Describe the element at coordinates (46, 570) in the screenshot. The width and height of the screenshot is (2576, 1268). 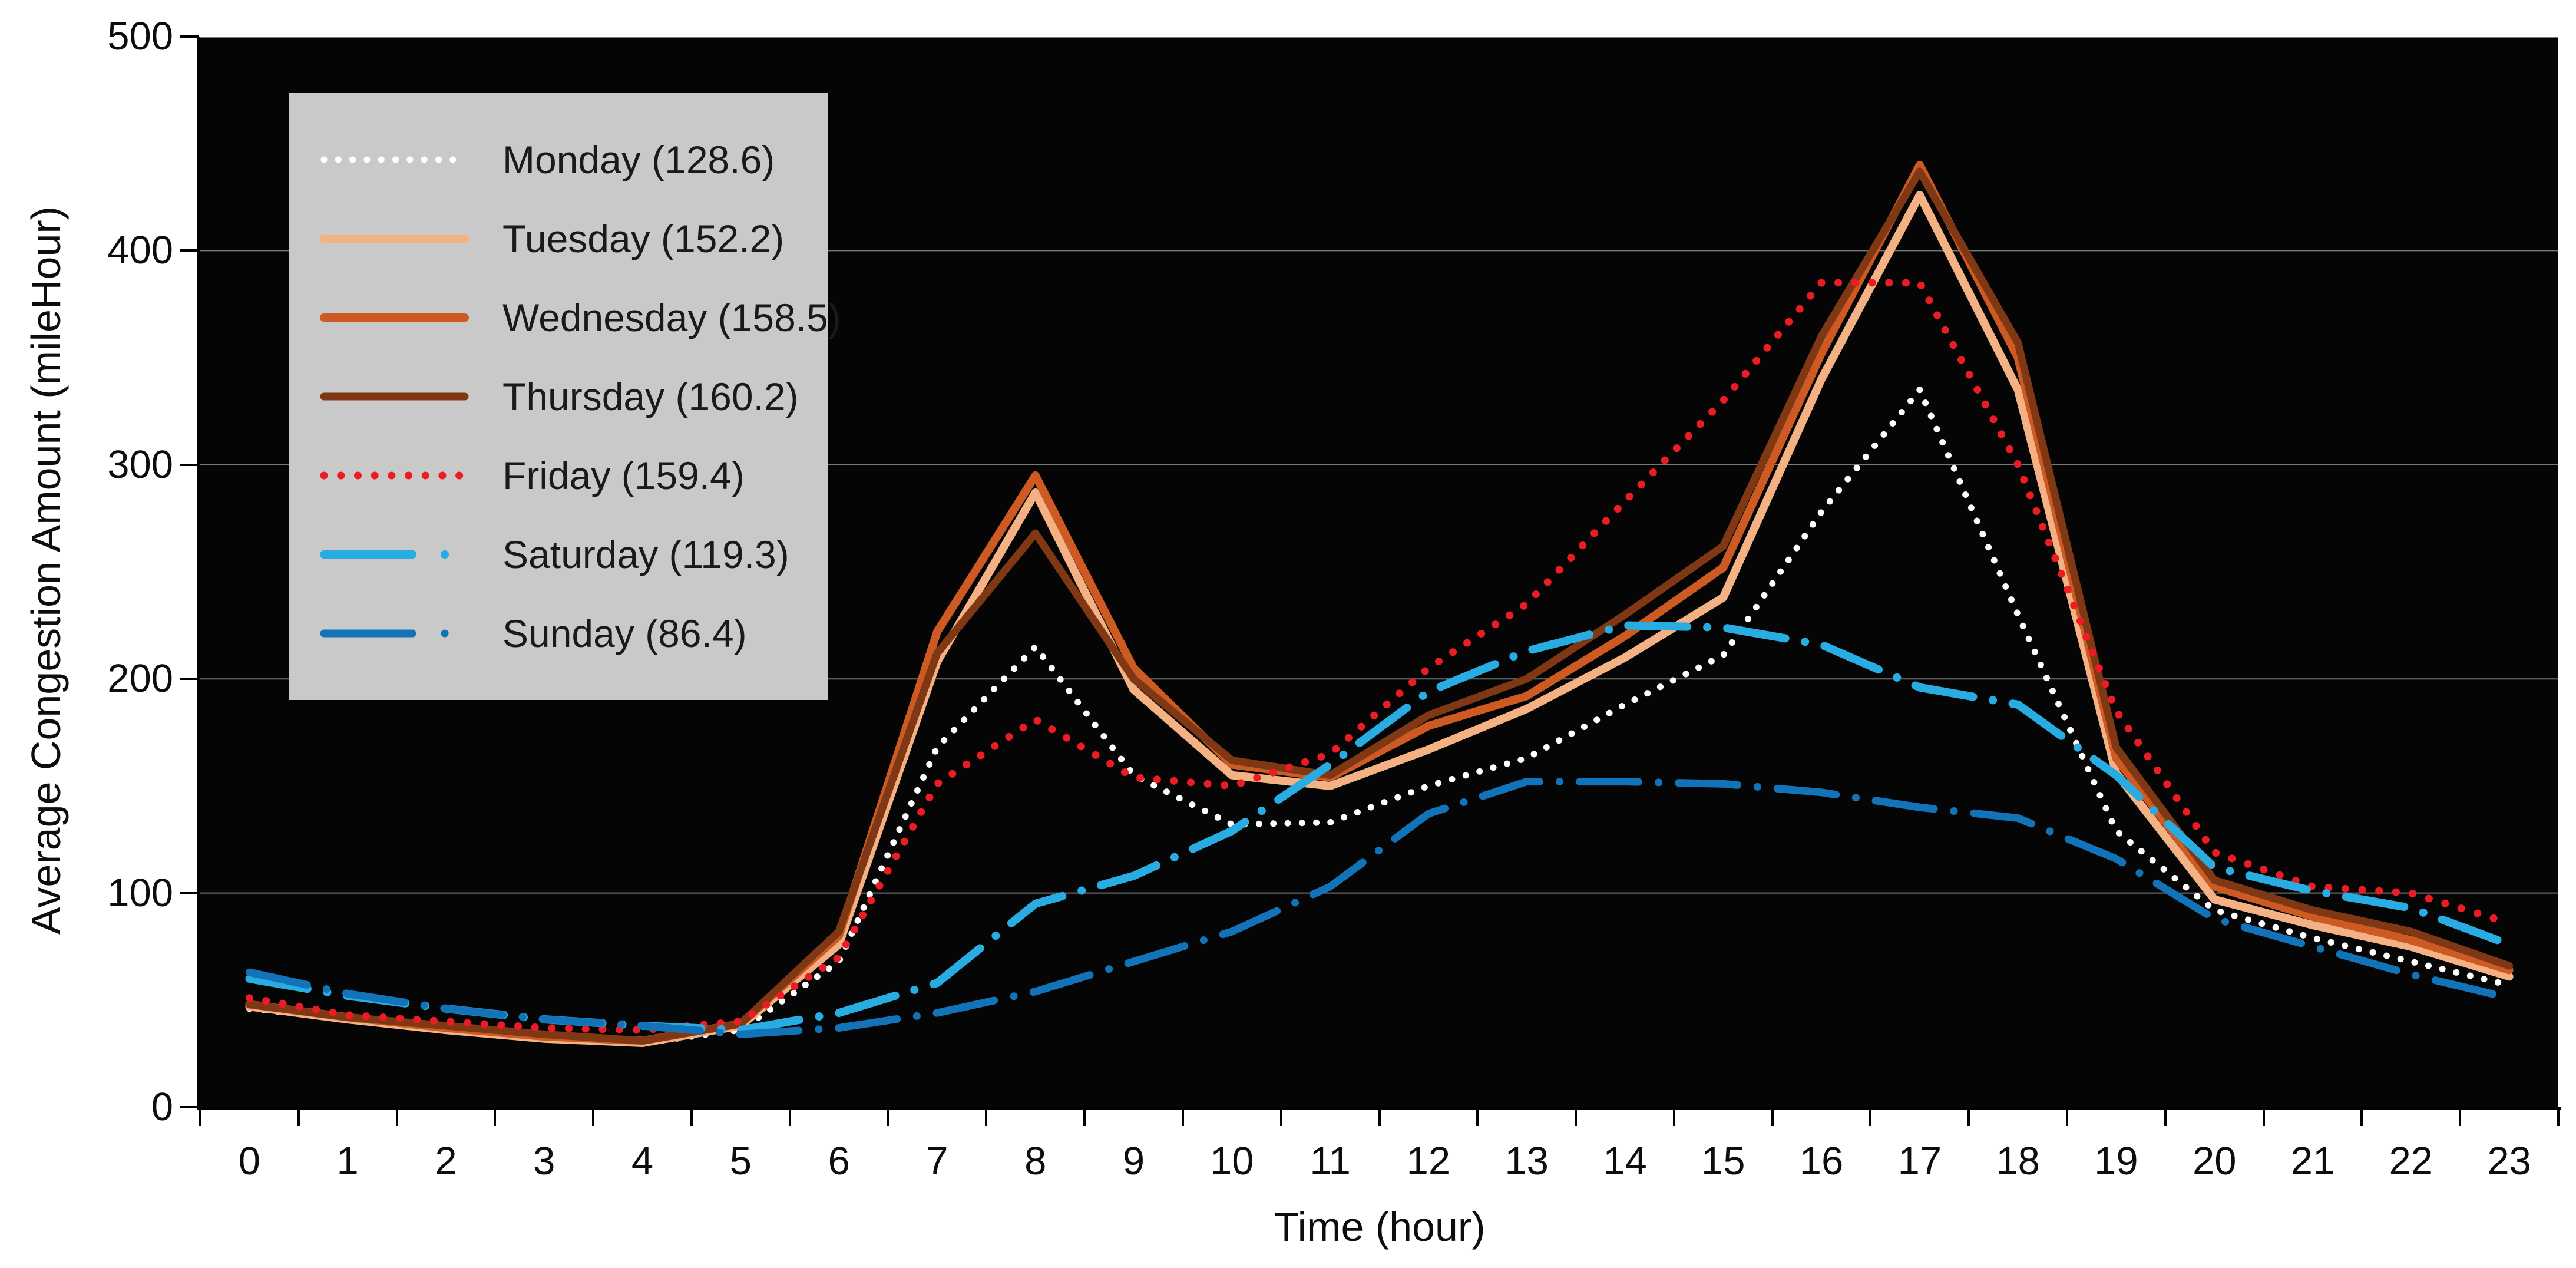
I see `y-axis-title: Average Congestion Amount (mileHour)` at that location.